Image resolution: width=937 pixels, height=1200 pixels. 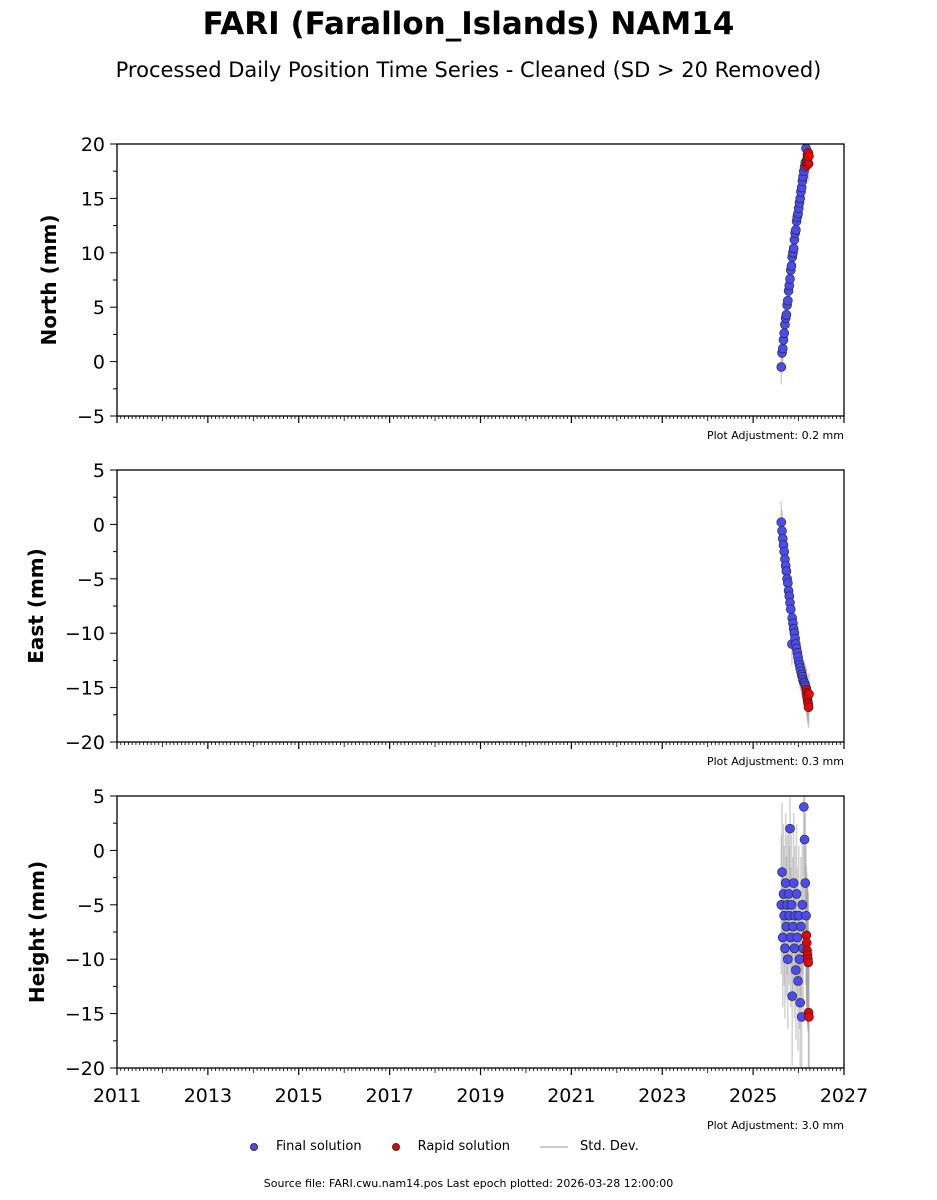 What do you see at coordinates (93, 199) in the screenshot?
I see `y-tick-label: 15` at bounding box center [93, 199].